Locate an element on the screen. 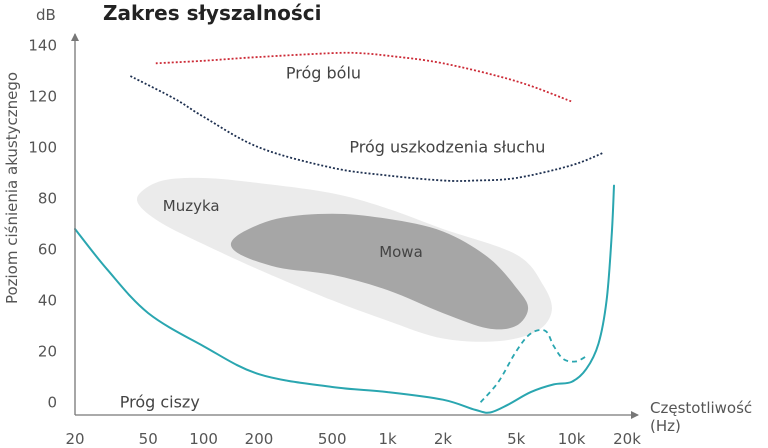 This screenshot has width=768, height=448. y-tick-label-80: 80 is located at coordinates (47, 198).